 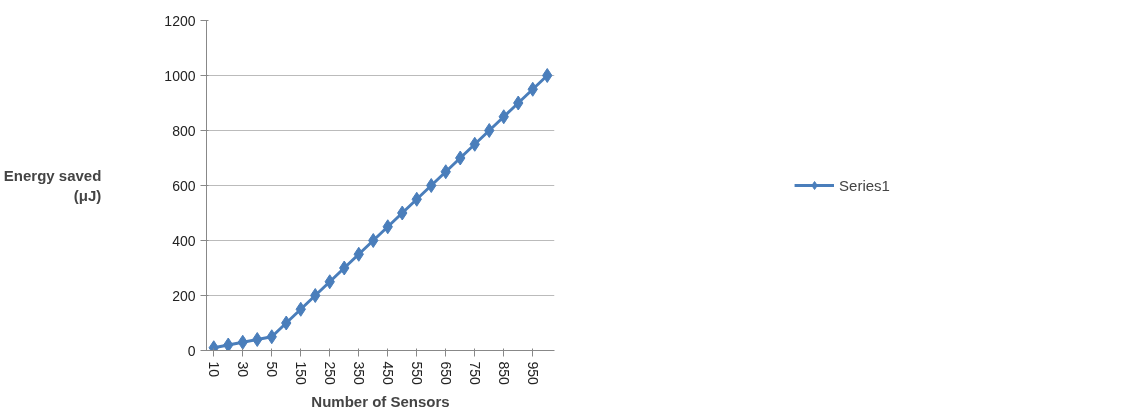 What do you see at coordinates (329, 373) in the screenshot?
I see `x-tick-label: 250` at bounding box center [329, 373].